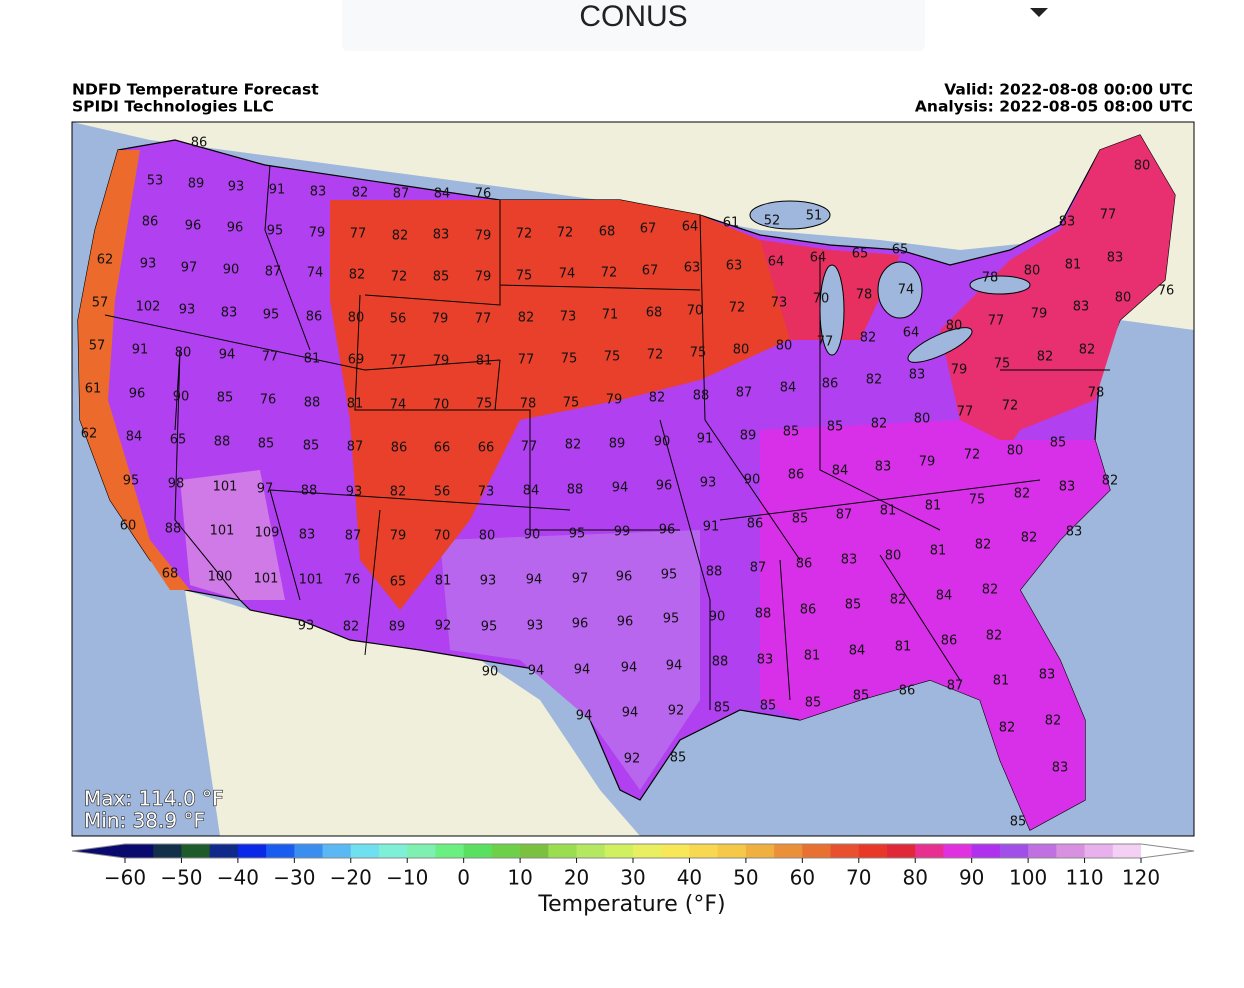 The image size is (1244, 988). I want to click on station-temperature: 102, so click(148, 307).